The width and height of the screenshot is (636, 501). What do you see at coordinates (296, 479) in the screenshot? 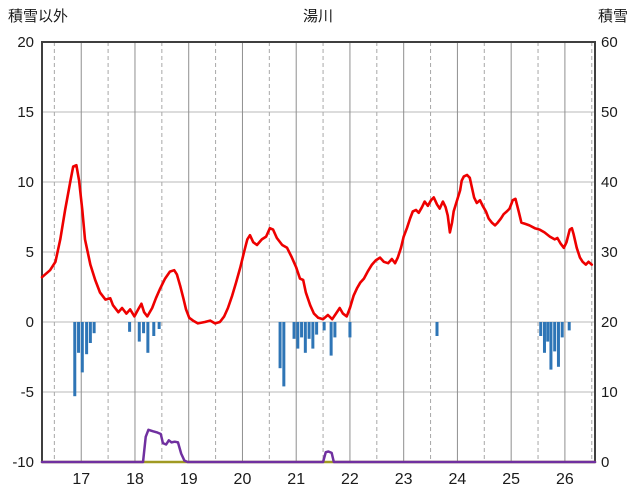
I see `x-tick-label: 21` at bounding box center [296, 479].